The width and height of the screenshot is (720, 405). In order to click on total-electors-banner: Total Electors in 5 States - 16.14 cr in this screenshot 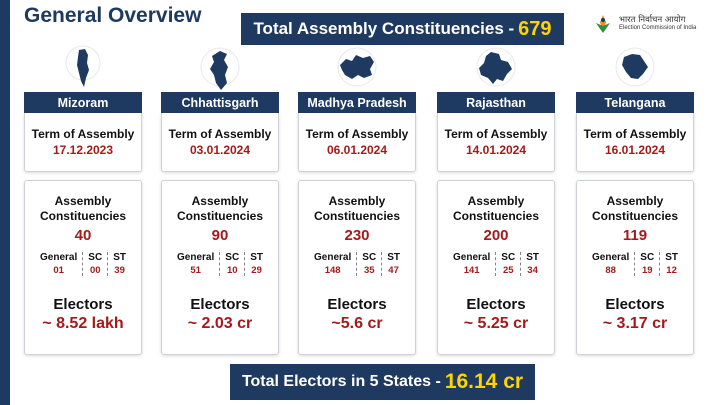, I will do `click(382, 382)`.